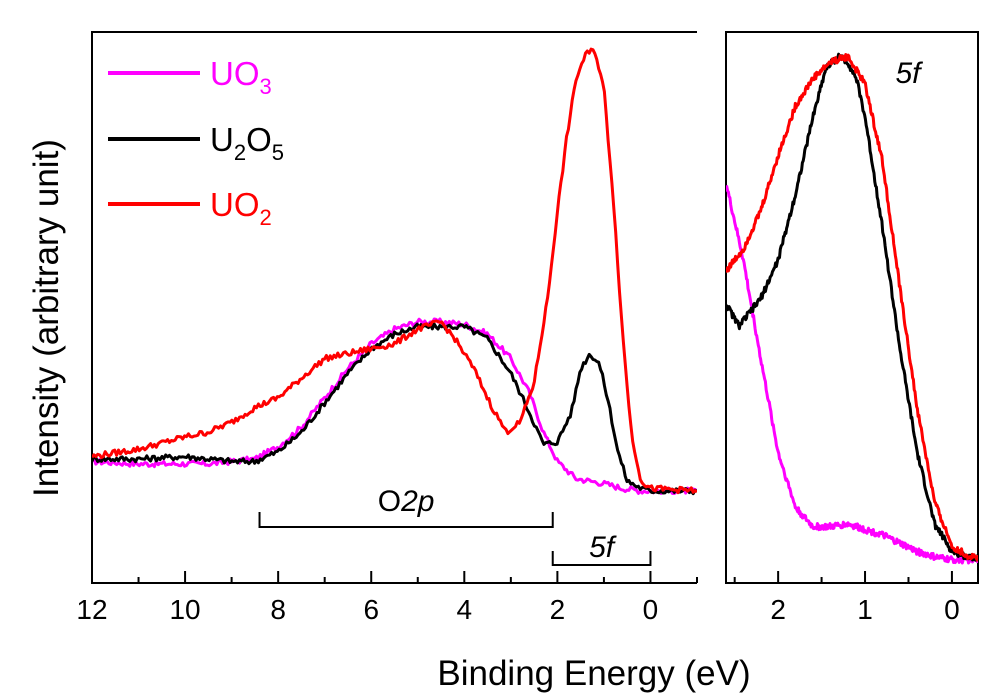 The height and width of the screenshot is (699, 1000). What do you see at coordinates (952, 609) in the screenshot?
I see `inset-x-tick-label: 0` at bounding box center [952, 609].